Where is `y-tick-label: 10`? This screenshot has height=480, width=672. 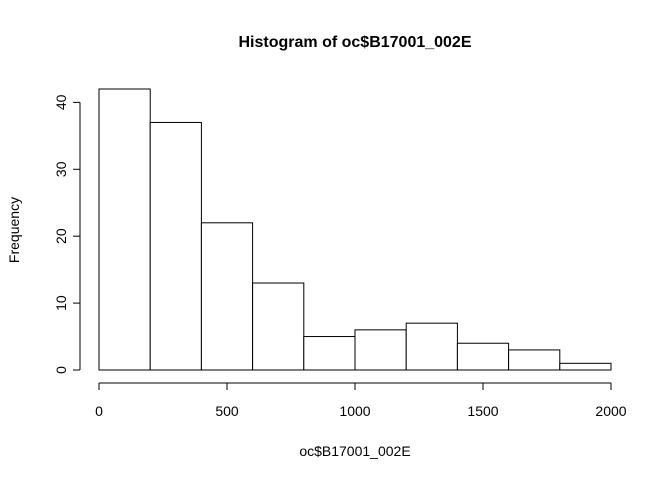
y-tick-label: 10 is located at coordinates (61, 303).